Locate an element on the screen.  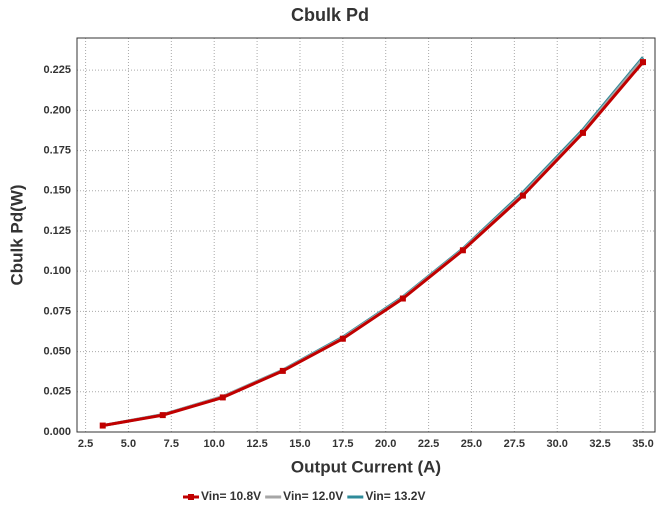
y-tick-label: 0.200 is located at coordinates (57, 110).